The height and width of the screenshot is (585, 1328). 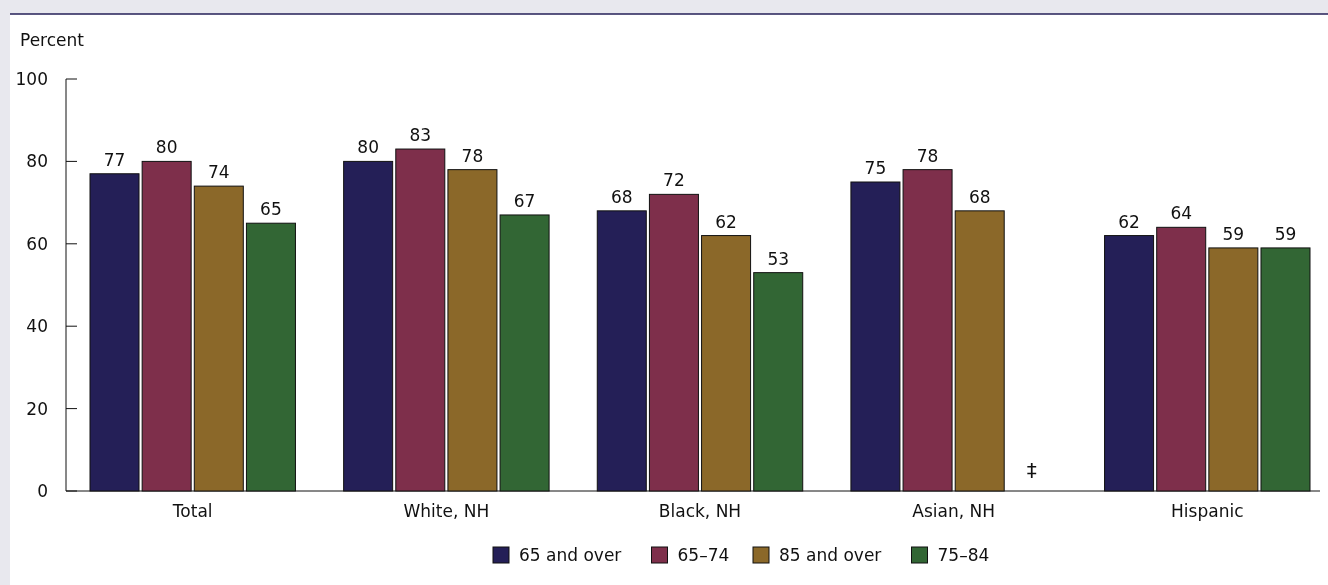 I want to click on y-tick-label: 100, so click(x=31, y=78).